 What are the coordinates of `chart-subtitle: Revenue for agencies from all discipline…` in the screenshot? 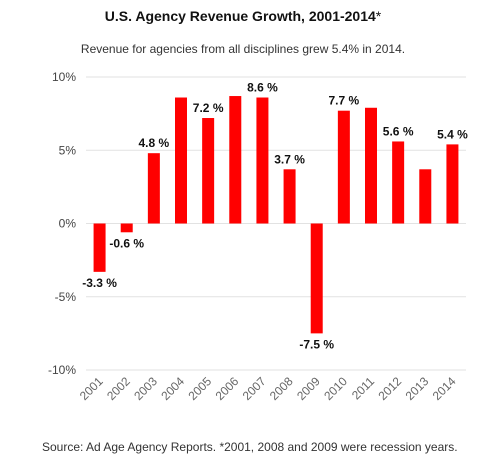 It's located at (243, 49).